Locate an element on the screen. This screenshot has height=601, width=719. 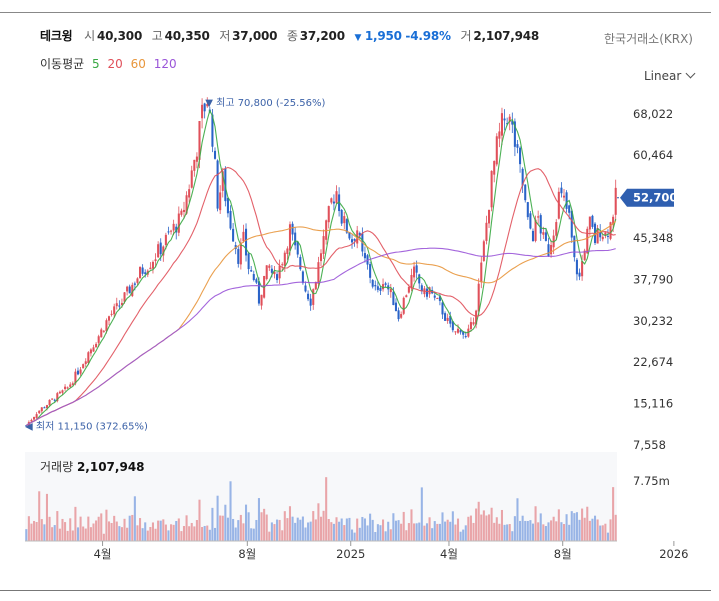
y-tick-label: 7,558 is located at coordinates (649, 445).